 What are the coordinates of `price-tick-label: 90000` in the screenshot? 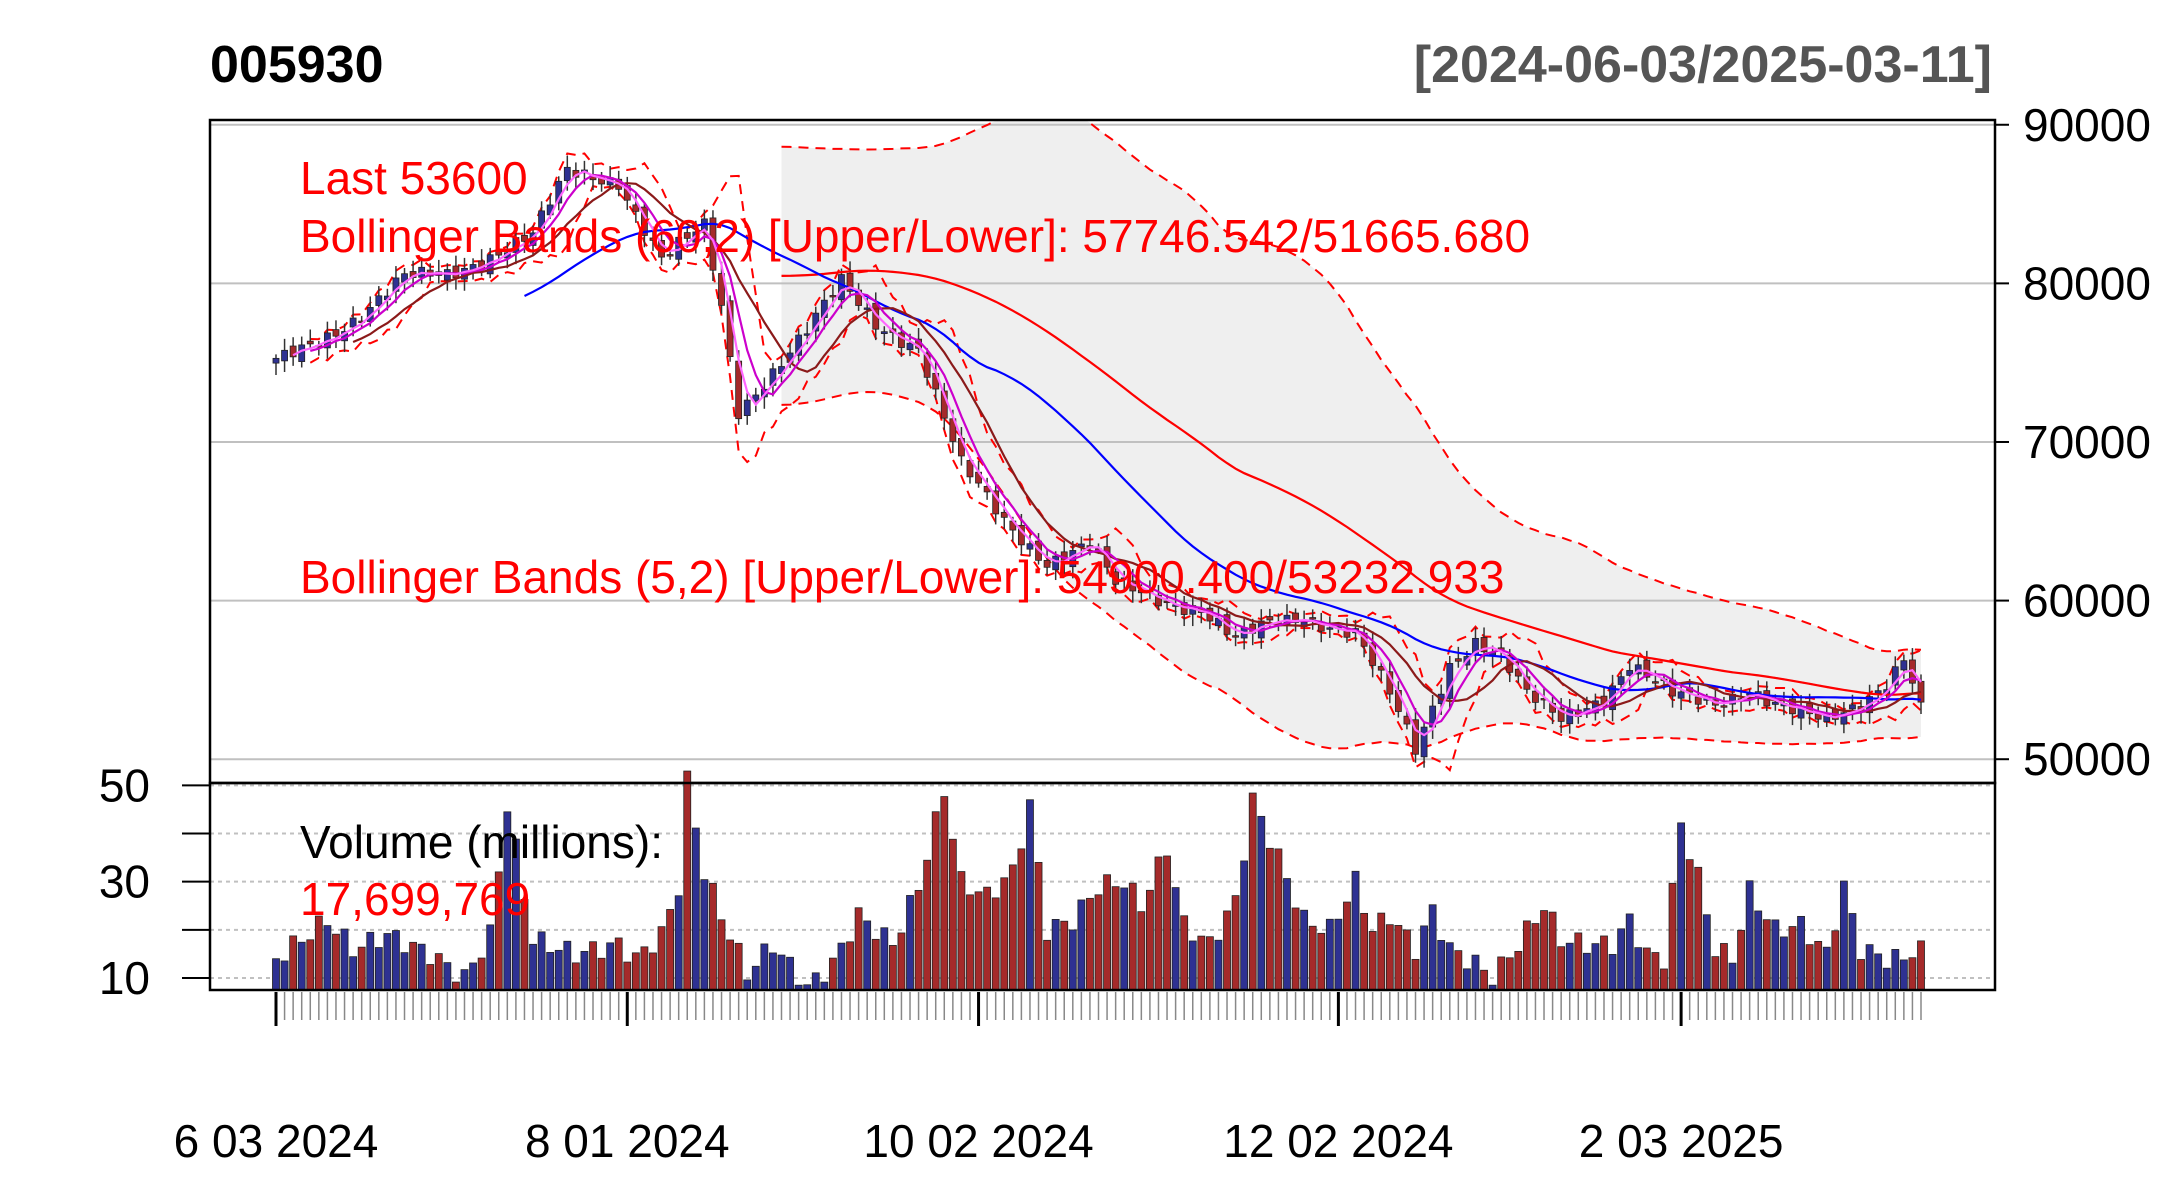 It's located at (2087, 125).